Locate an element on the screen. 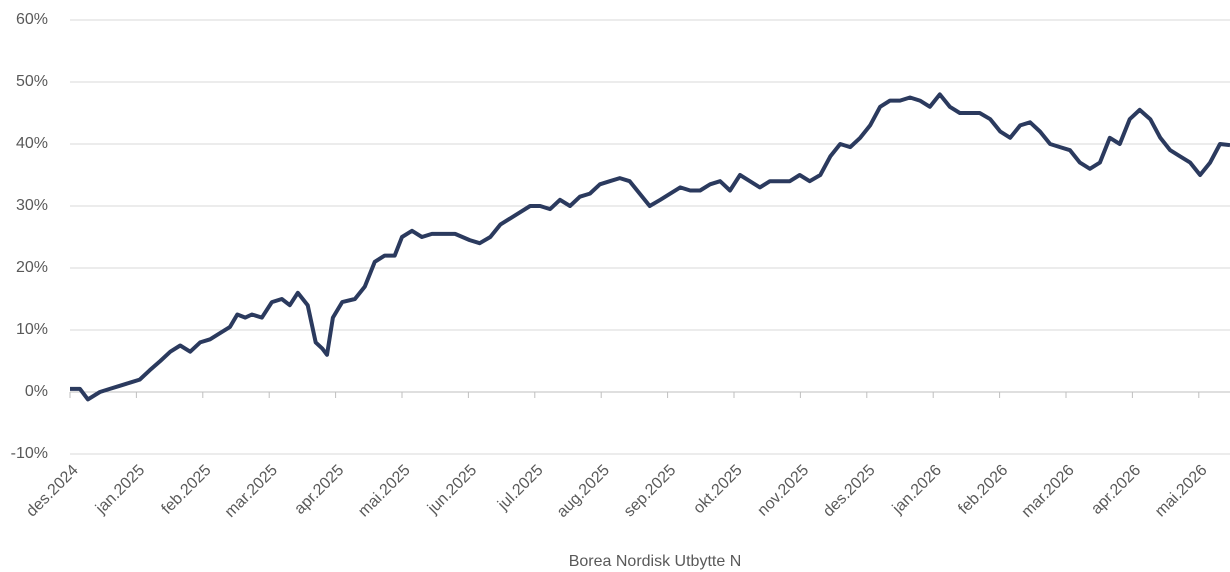 Image resolution: width=1230 pixels, height=572 pixels. y-tick-label: 20% is located at coordinates (32, 267).